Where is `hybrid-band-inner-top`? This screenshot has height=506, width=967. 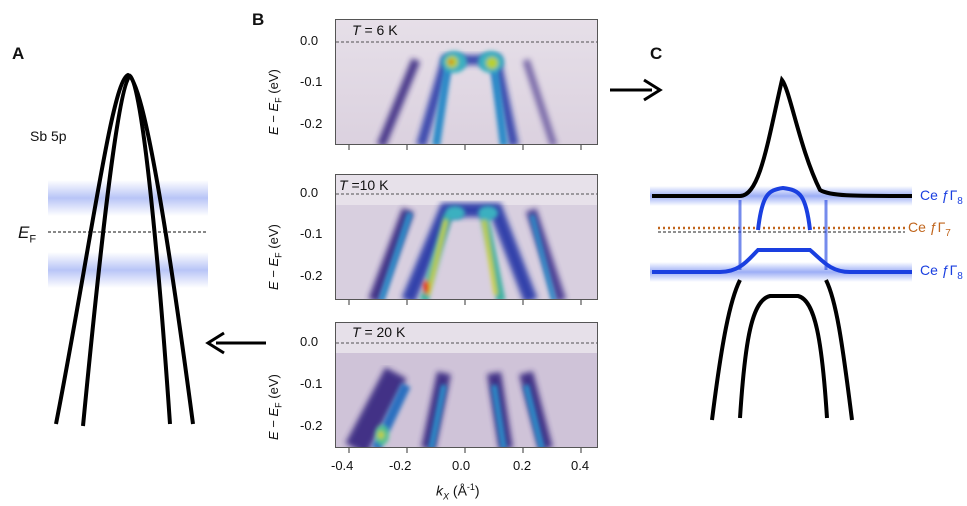
hybrid-band-inner-top is located at coordinates (784, 208).